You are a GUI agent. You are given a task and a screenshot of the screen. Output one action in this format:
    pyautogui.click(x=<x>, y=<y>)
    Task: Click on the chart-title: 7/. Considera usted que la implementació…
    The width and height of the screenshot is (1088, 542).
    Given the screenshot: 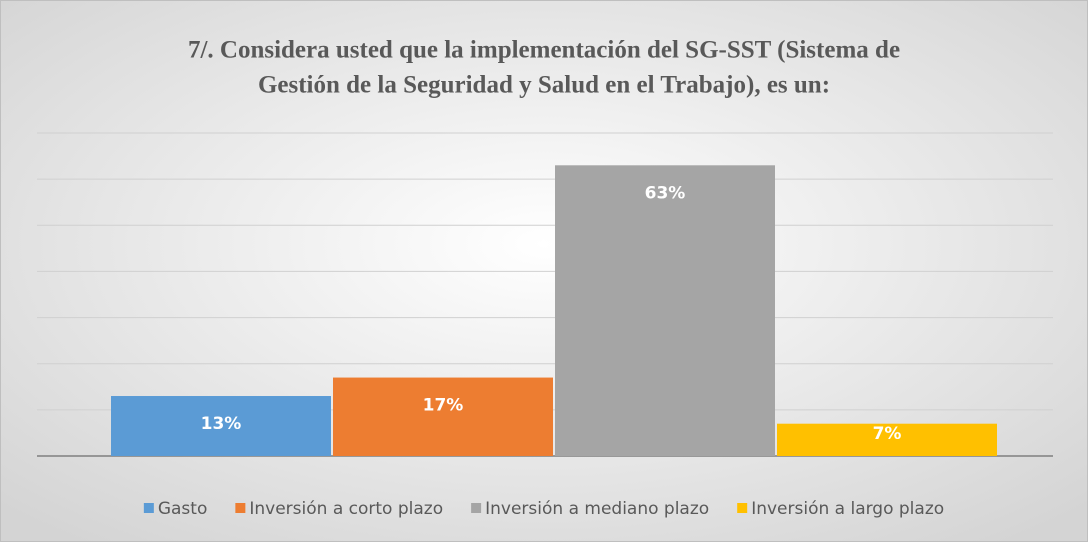 What is the action you would take?
    pyautogui.click(x=544, y=50)
    